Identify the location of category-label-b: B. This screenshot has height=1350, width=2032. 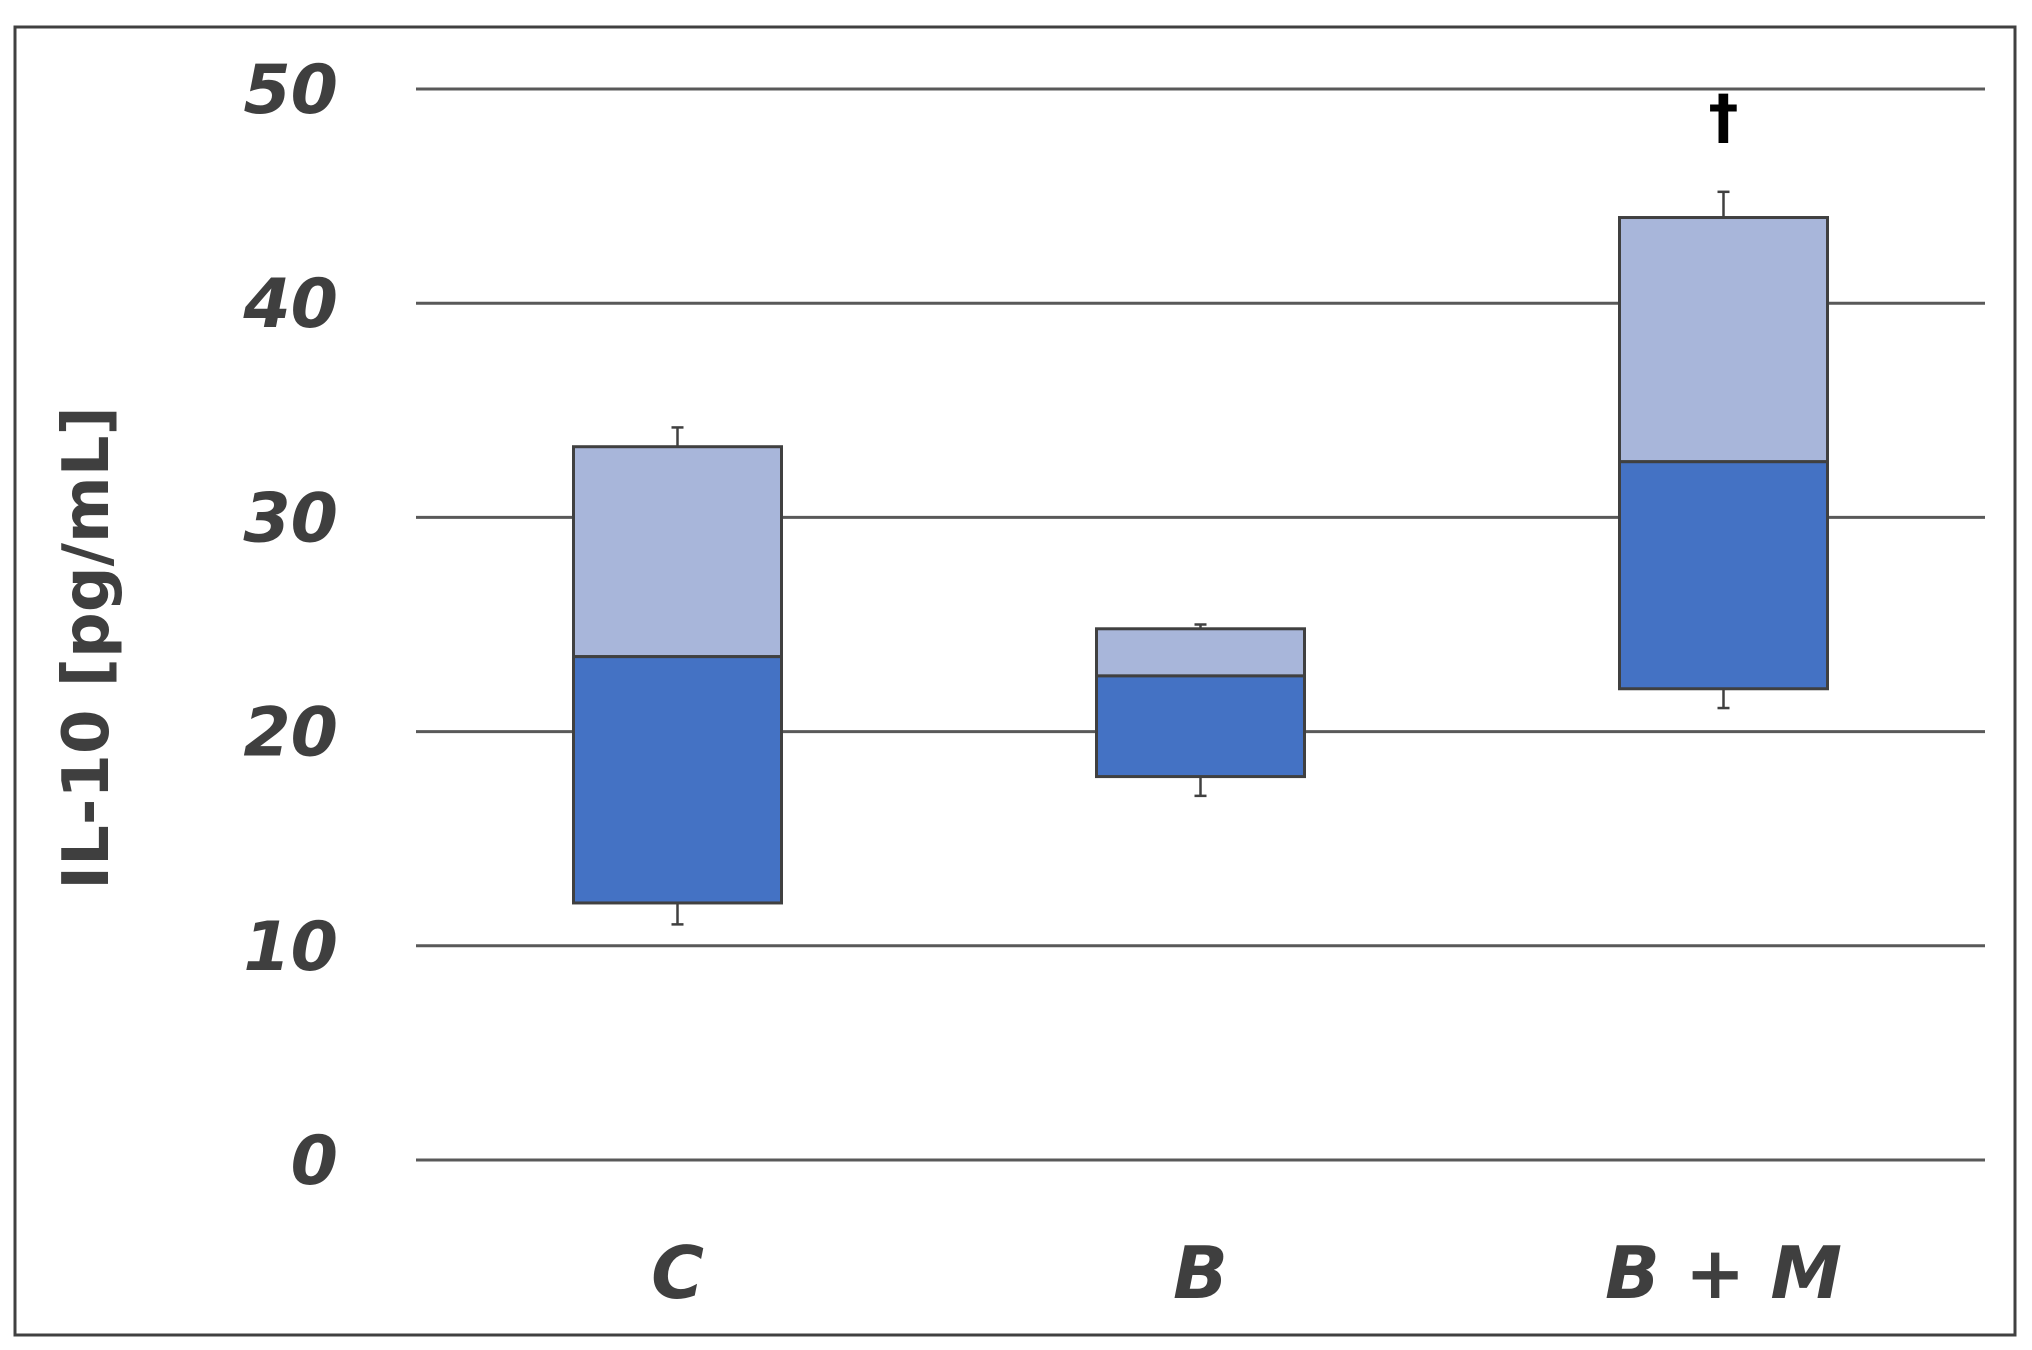
(1200, 1273).